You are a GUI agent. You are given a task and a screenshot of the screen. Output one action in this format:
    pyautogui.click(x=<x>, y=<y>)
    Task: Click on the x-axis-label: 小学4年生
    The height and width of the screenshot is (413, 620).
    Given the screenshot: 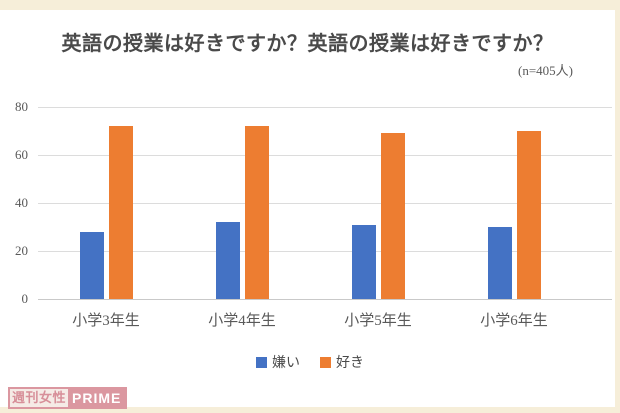 What is the action you would take?
    pyautogui.click(x=242, y=321)
    